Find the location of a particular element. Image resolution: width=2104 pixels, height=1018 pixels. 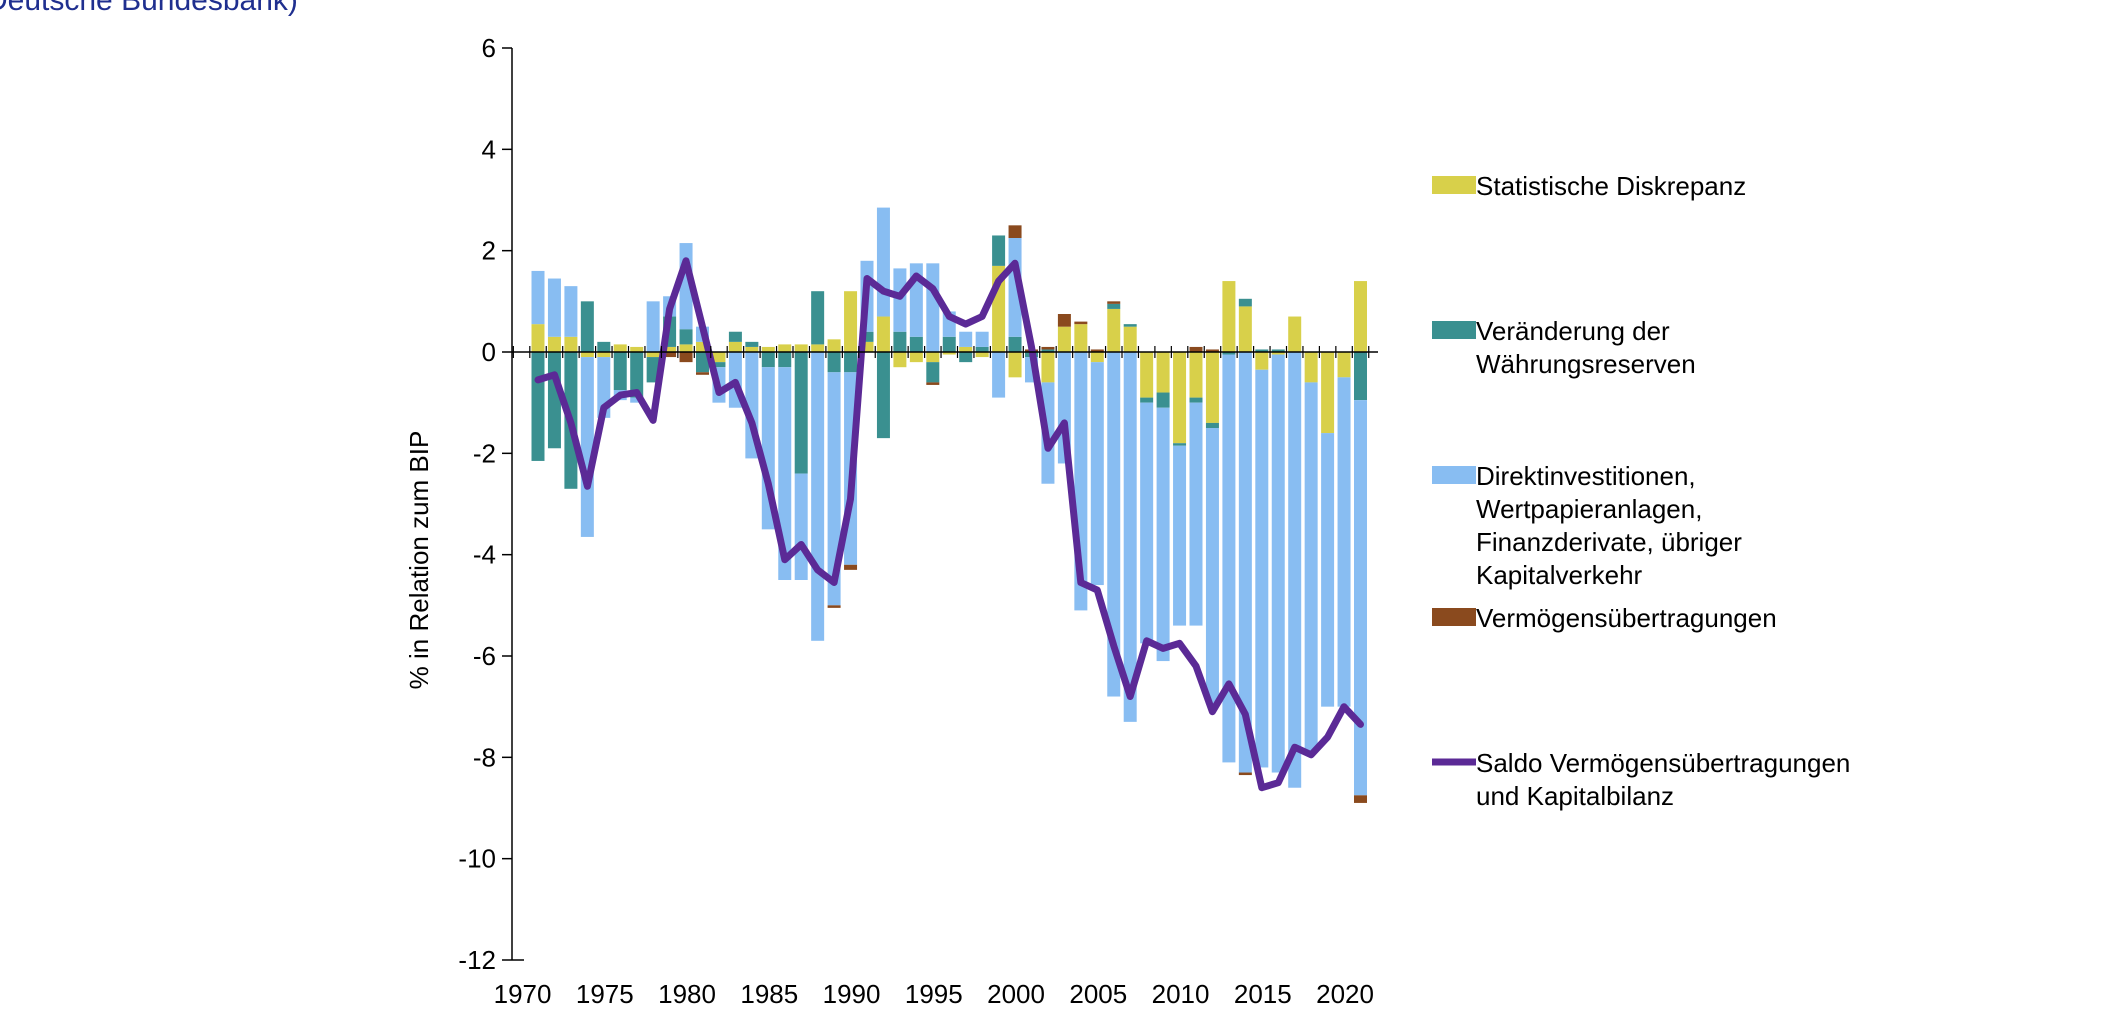

bar-segment-series-1-2016 is located at coordinates (1278, 350).